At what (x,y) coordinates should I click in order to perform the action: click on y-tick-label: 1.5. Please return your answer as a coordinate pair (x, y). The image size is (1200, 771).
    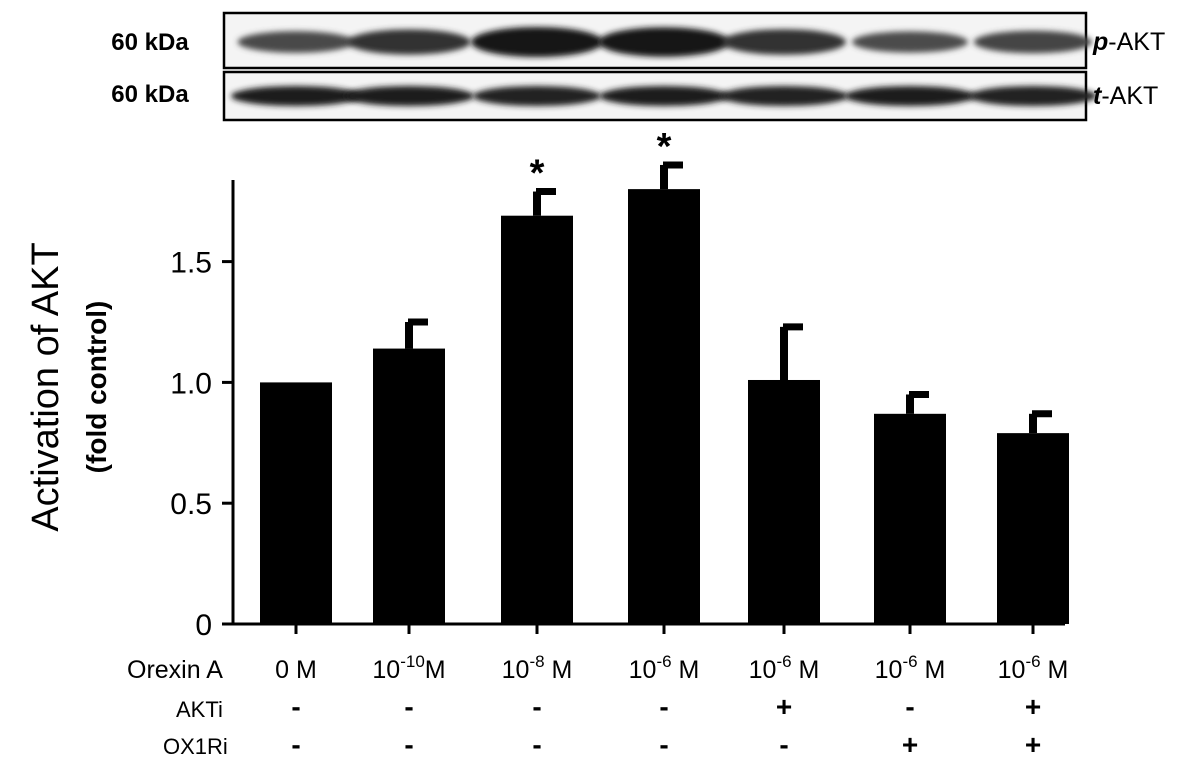
    Looking at the image, I should click on (191, 263).